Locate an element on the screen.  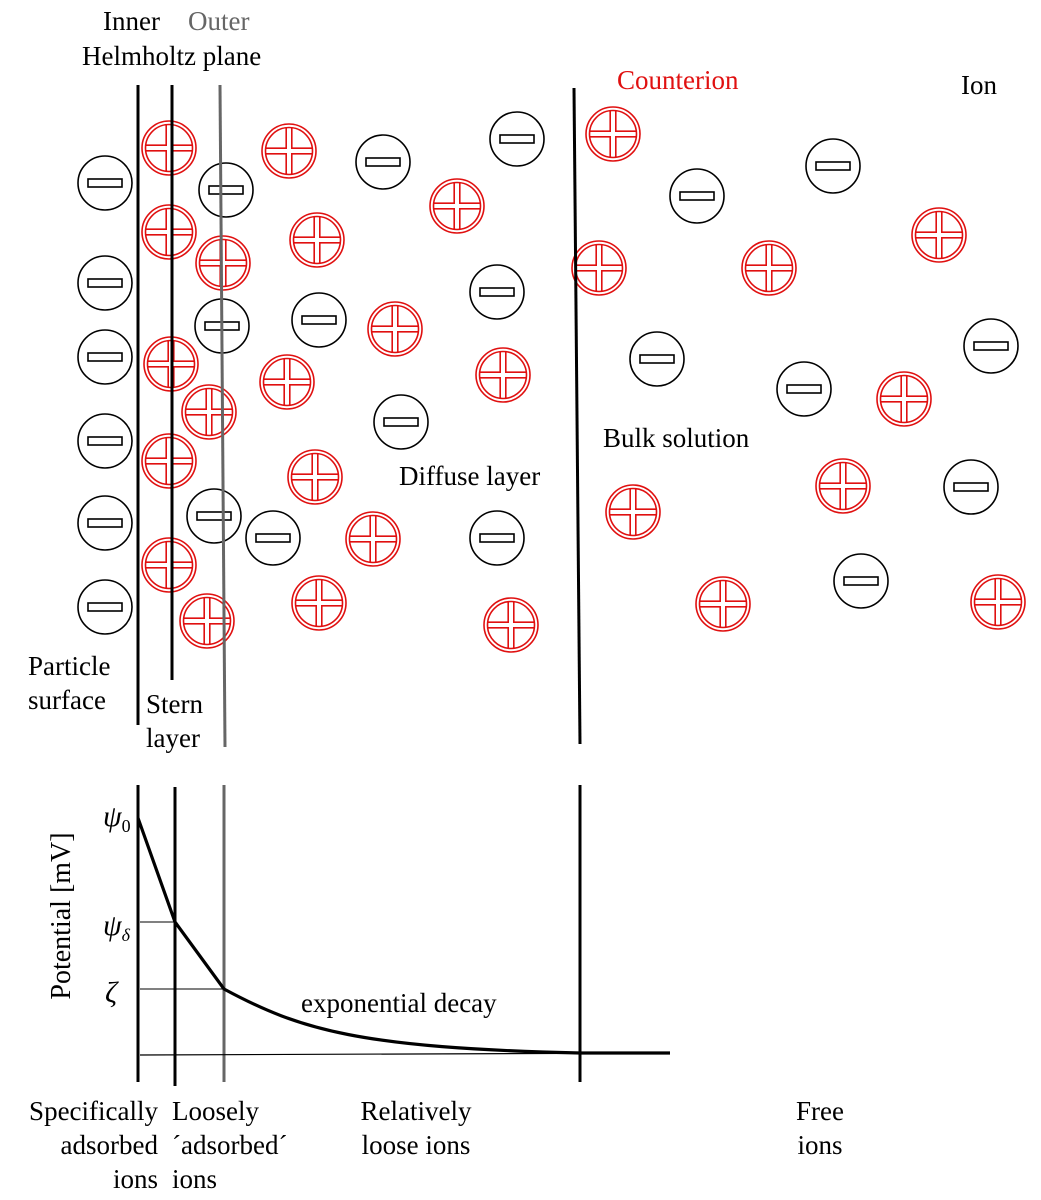
particle-label: Particle is located at coordinates (69, 666).